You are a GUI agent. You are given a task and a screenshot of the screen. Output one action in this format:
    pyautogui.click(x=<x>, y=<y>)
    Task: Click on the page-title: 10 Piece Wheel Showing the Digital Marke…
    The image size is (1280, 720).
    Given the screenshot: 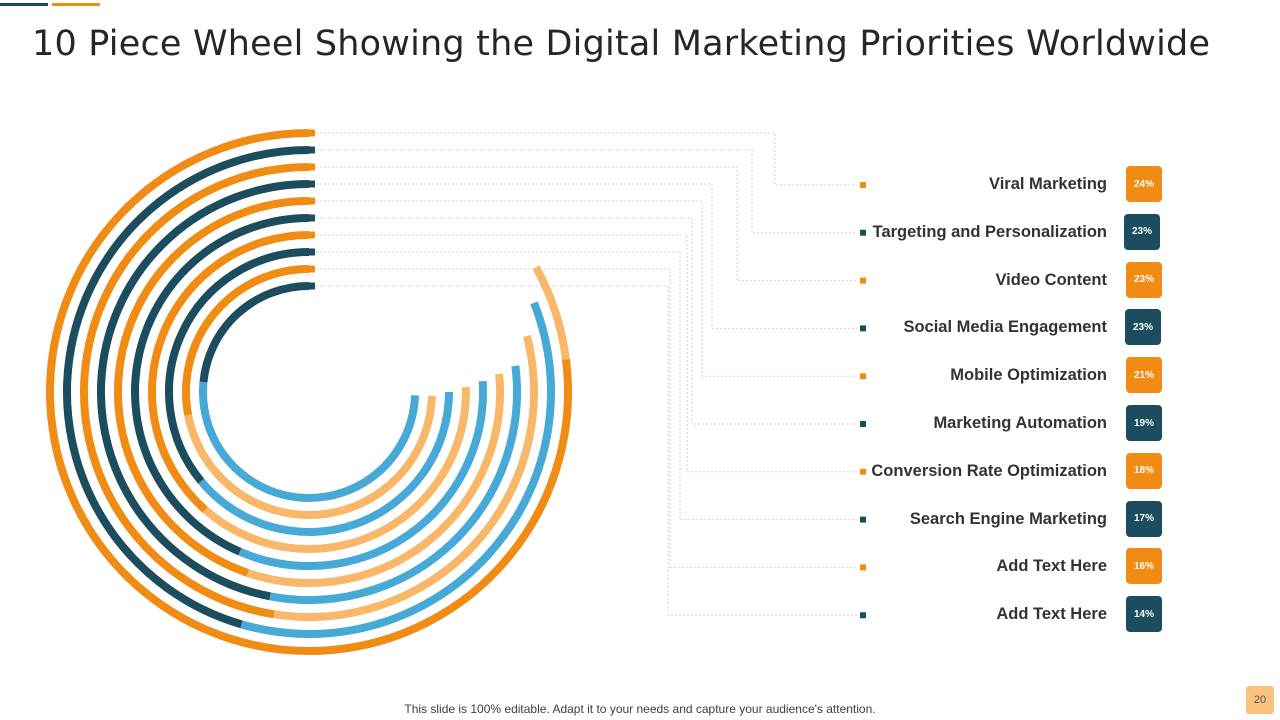 What is the action you would take?
    pyautogui.click(x=621, y=44)
    